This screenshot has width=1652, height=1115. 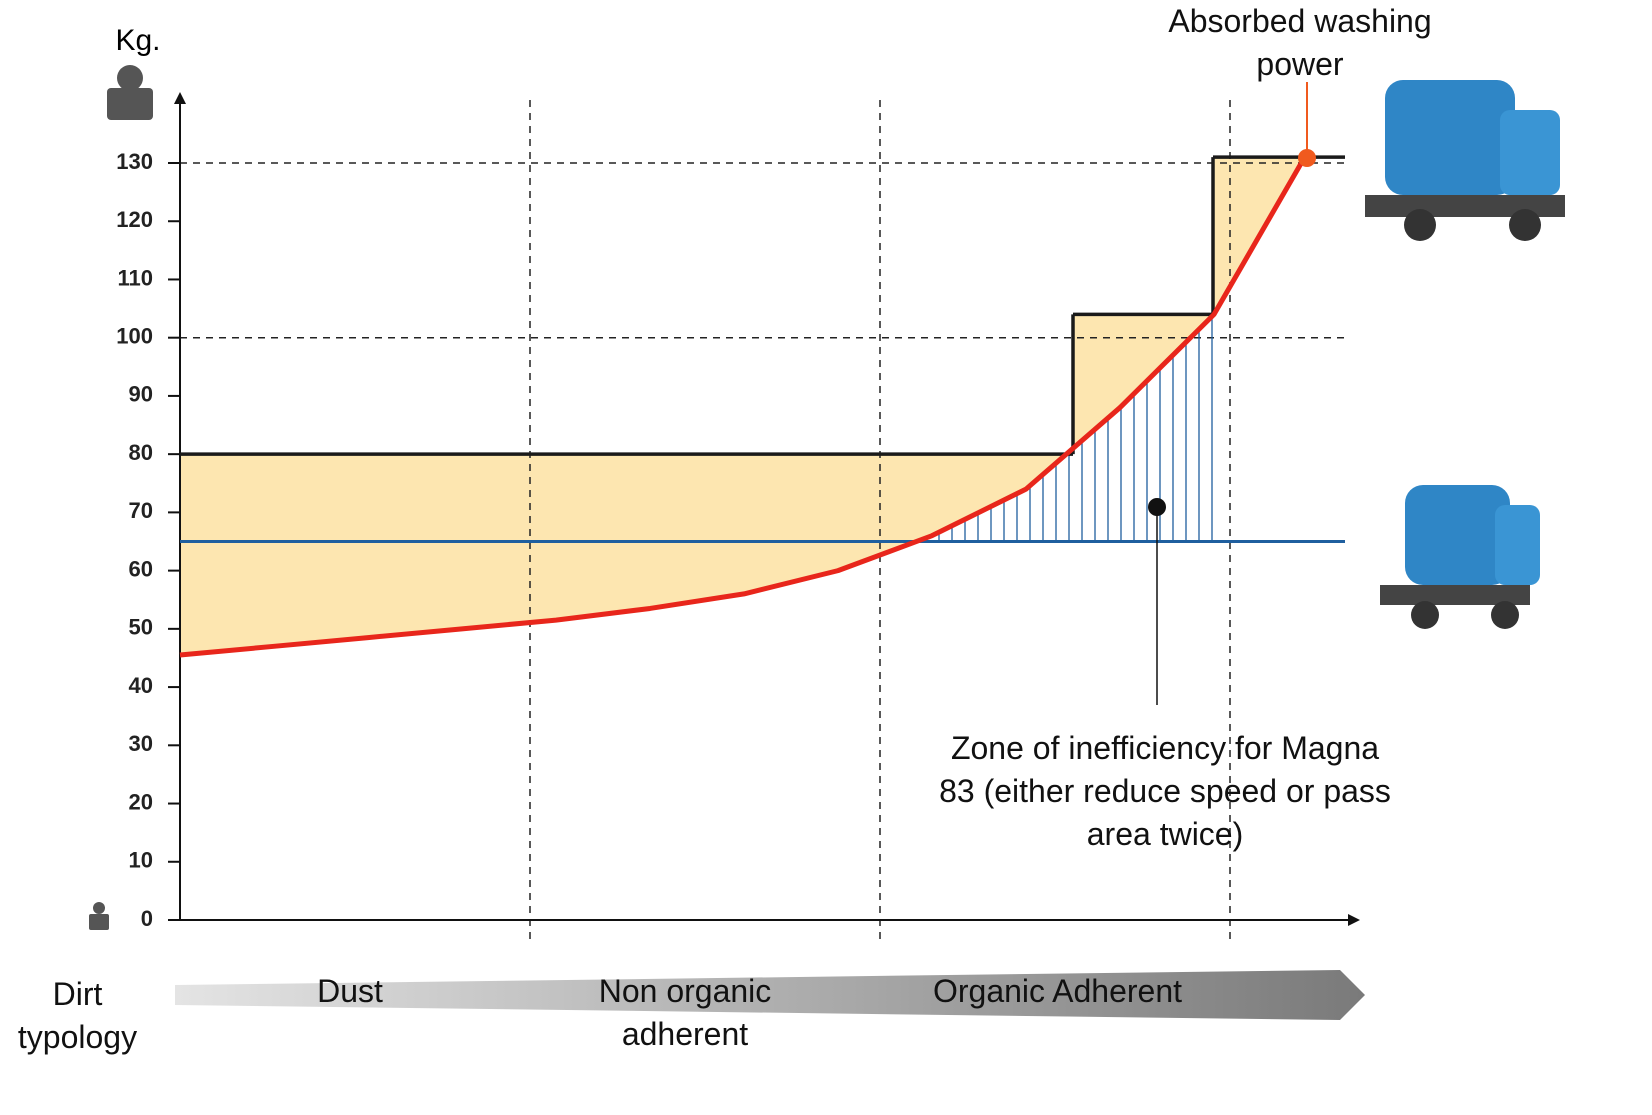 What do you see at coordinates (134, 219) in the screenshot?
I see `y-tick-label: 120` at bounding box center [134, 219].